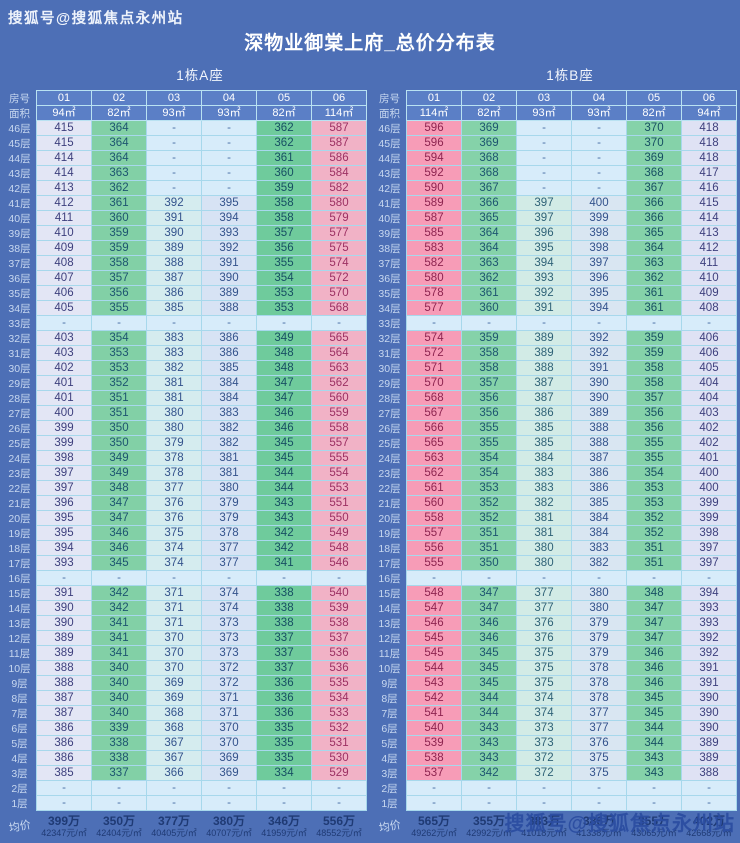  What do you see at coordinates (434, 458) in the screenshot?
I see `price-cell: 563` at bounding box center [434, 458].